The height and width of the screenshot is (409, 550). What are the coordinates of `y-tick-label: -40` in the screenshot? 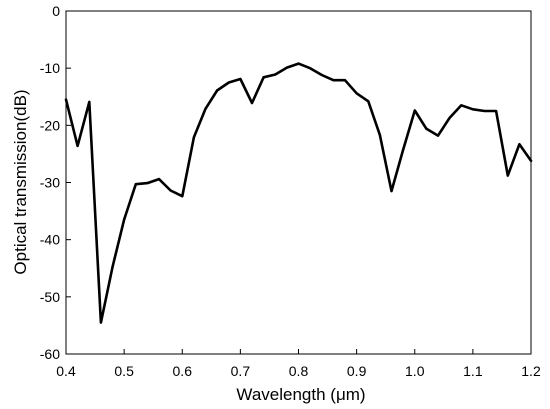 It's located at (50, 240).